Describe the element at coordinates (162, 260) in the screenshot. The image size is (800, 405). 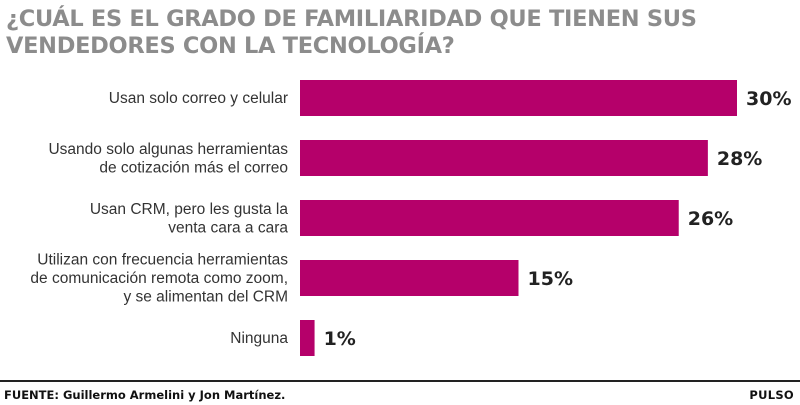
I see `category-label-4-line-1: Utilizan con frecuencia herramientas` at that location.